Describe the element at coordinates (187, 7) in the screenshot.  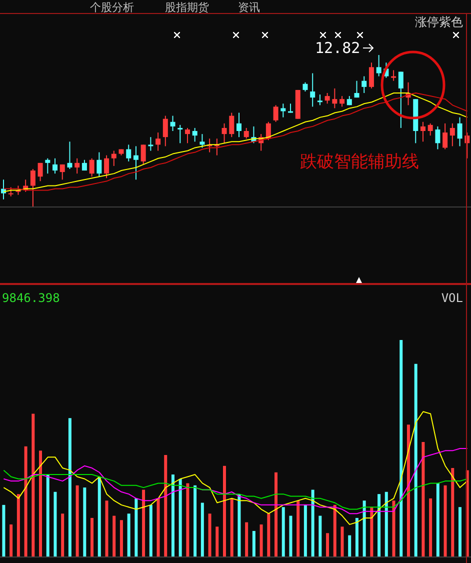
I see `text: 股指期货` at that location.